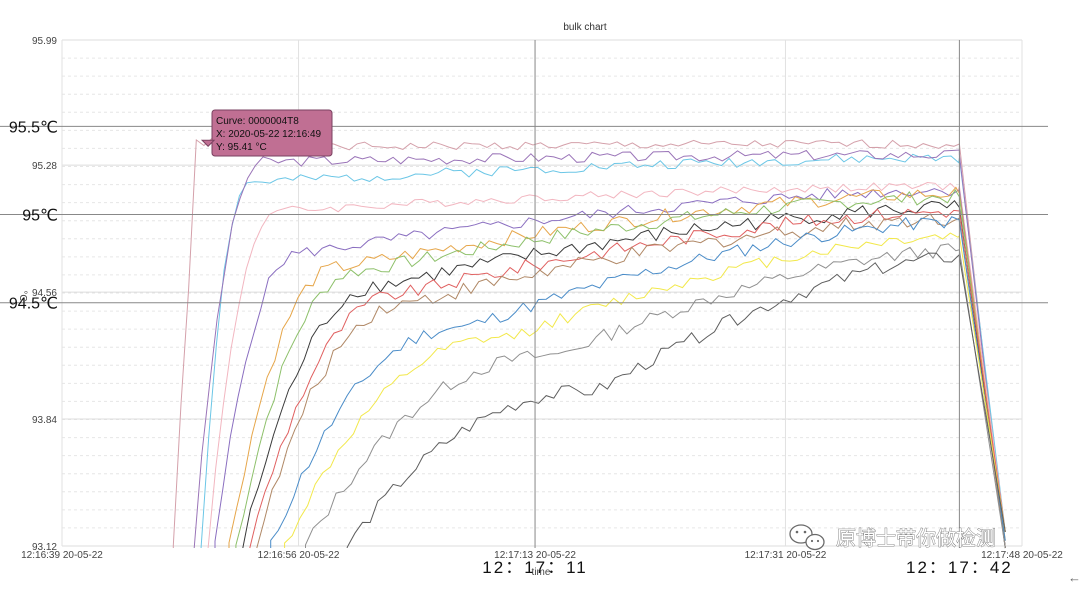 Image resolution: width=1080 pixels, height=593 pixels. Describe the element at coordinates (299, 555) in the screenshot. I see `x-tick-label: 12:16:56 20-05-22` at that location.